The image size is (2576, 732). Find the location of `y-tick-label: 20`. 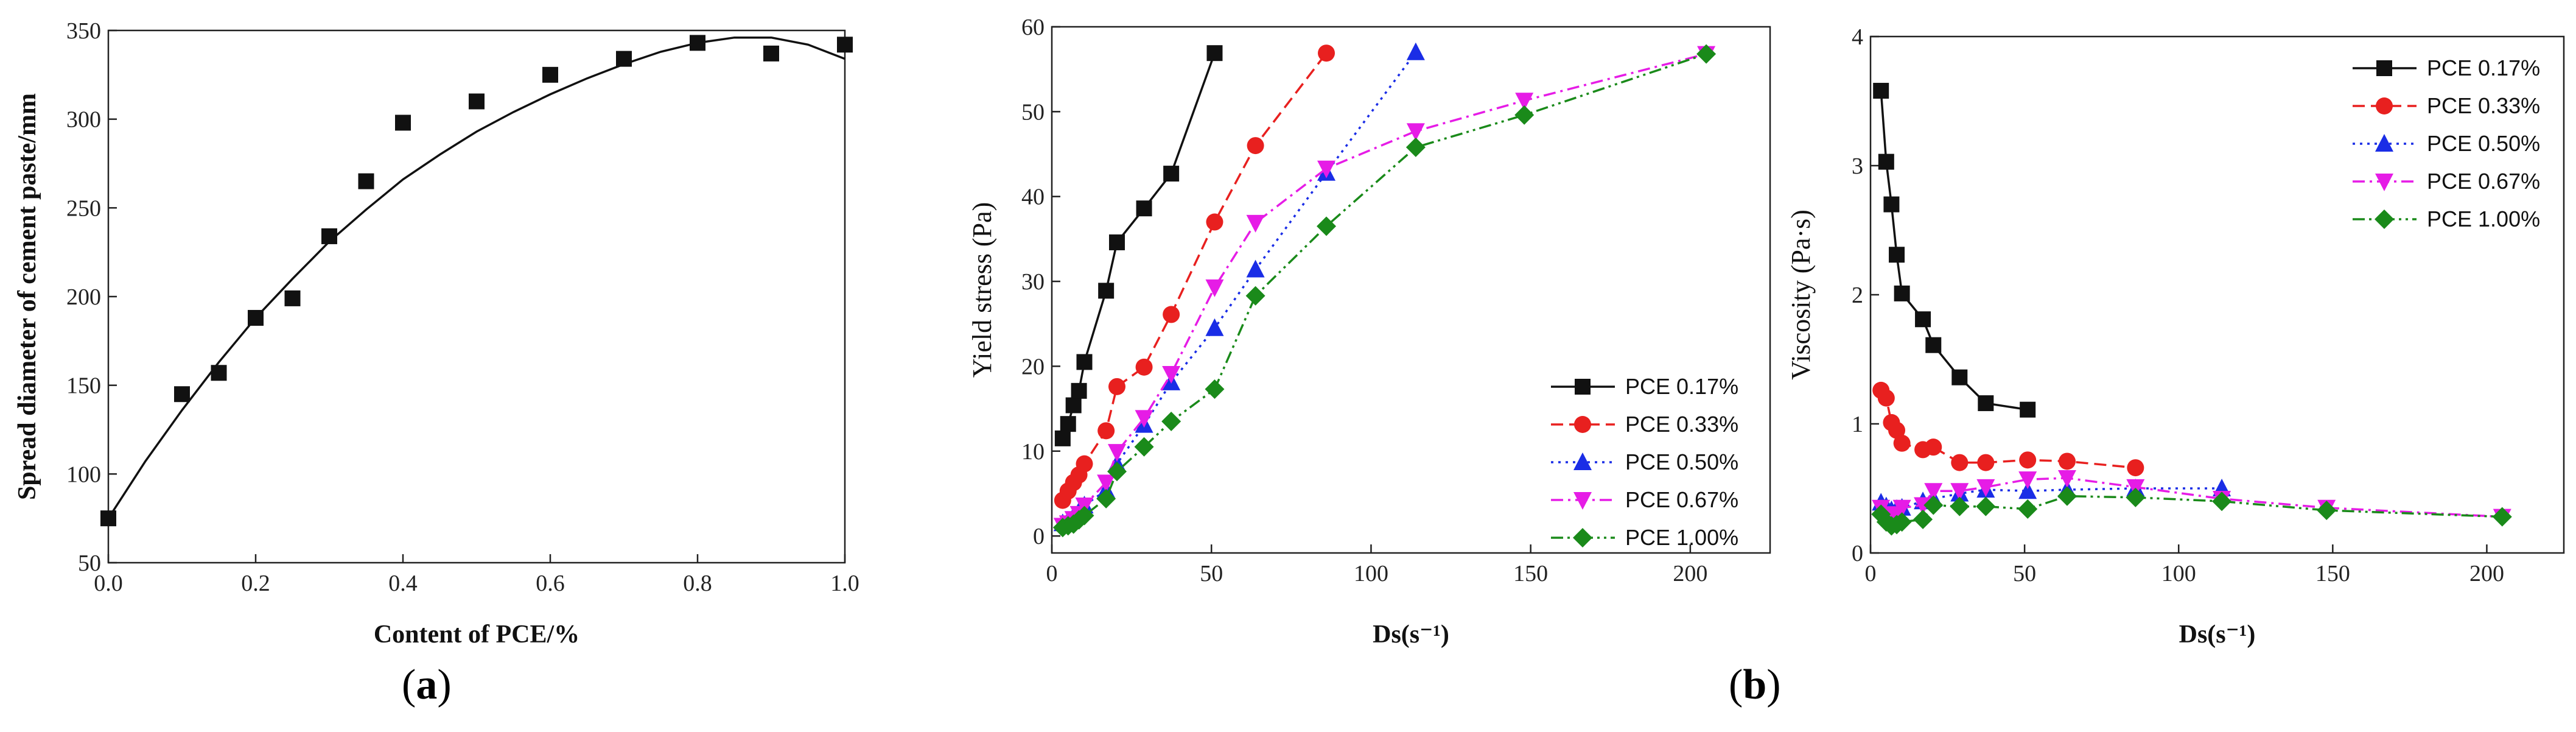

y-tick-label: 20 is located at coordinates (1033, 366).